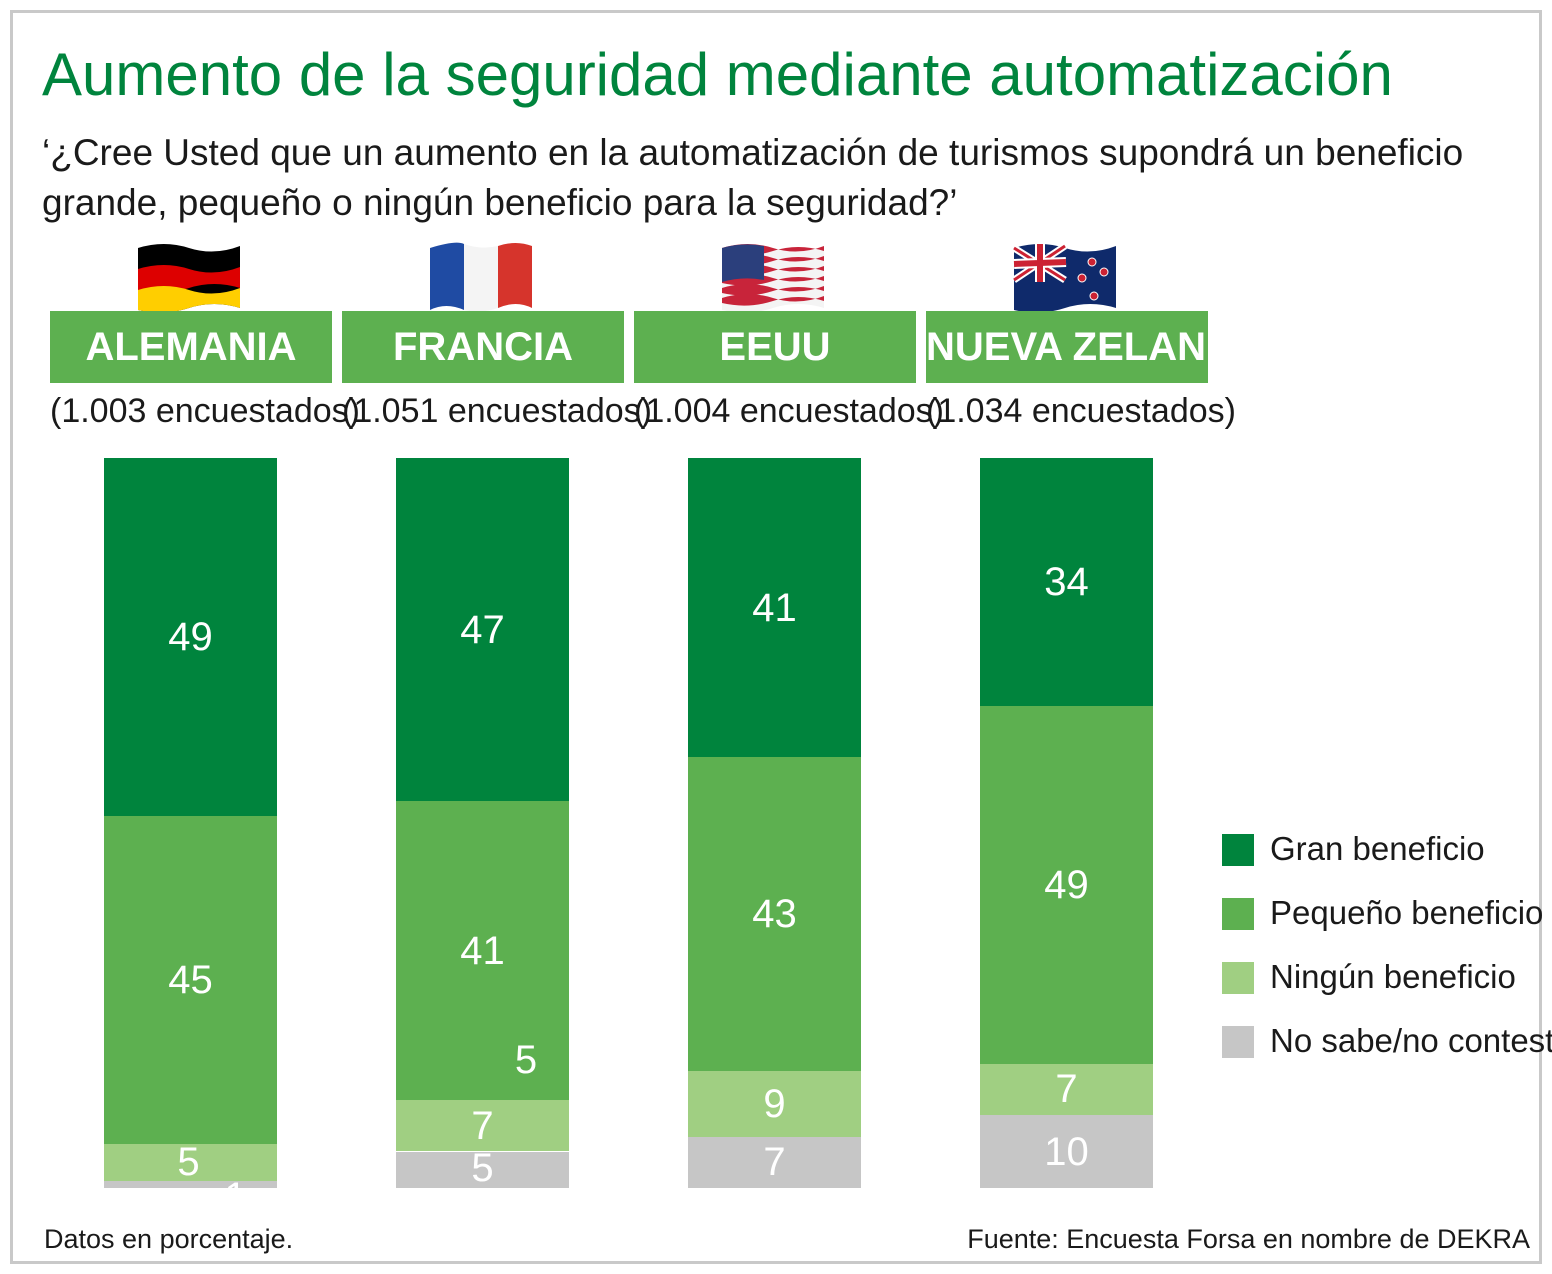  What do you see at coordinates (775, 347) in the screenshot?
I see `country-header-eeuu: EEUU` at bounding box center [775, 347].